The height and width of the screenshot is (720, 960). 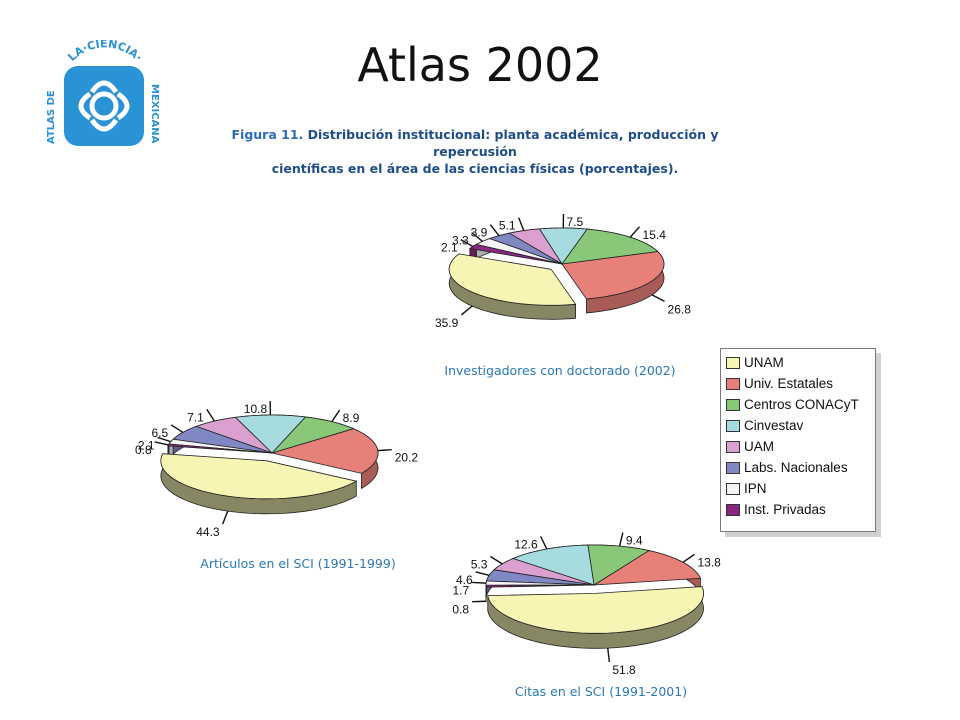 I want to click on legend-item: Labs. Nacionales, so click(x=798, y=467).